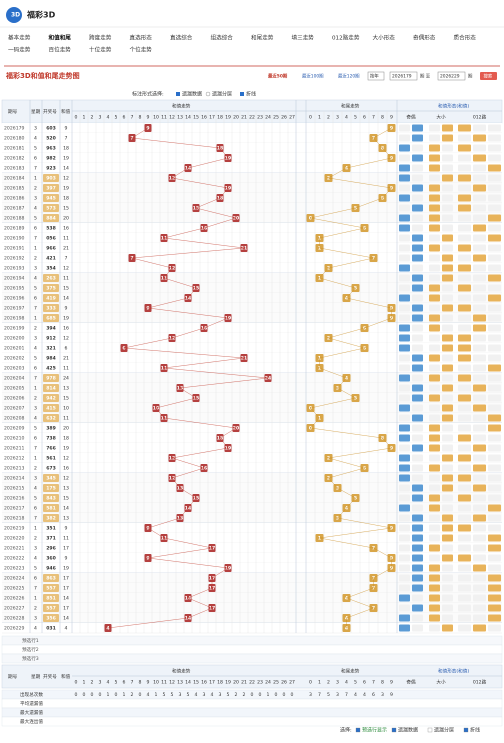 The image size is (504, 743). Describe the element at coordinates (148, 94) in the screenshot. I see `options-label: 标注形式选择:` at that location.